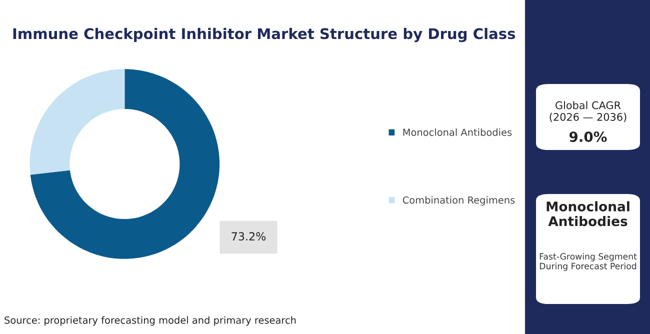 The height and width of the screenshot is (334, 650). Describe the element at coordinates (588, 111) in the screenshot. I see `text: Global CAGR (2026 — 2036)` at that location.